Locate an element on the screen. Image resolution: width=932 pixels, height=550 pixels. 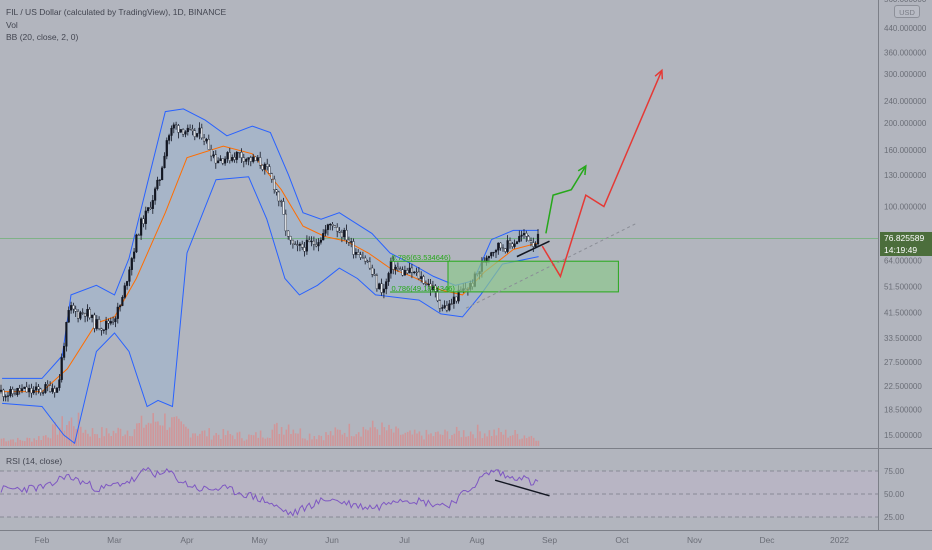
price-tick-label: 51.500000 is located at coordinates (903, 287).